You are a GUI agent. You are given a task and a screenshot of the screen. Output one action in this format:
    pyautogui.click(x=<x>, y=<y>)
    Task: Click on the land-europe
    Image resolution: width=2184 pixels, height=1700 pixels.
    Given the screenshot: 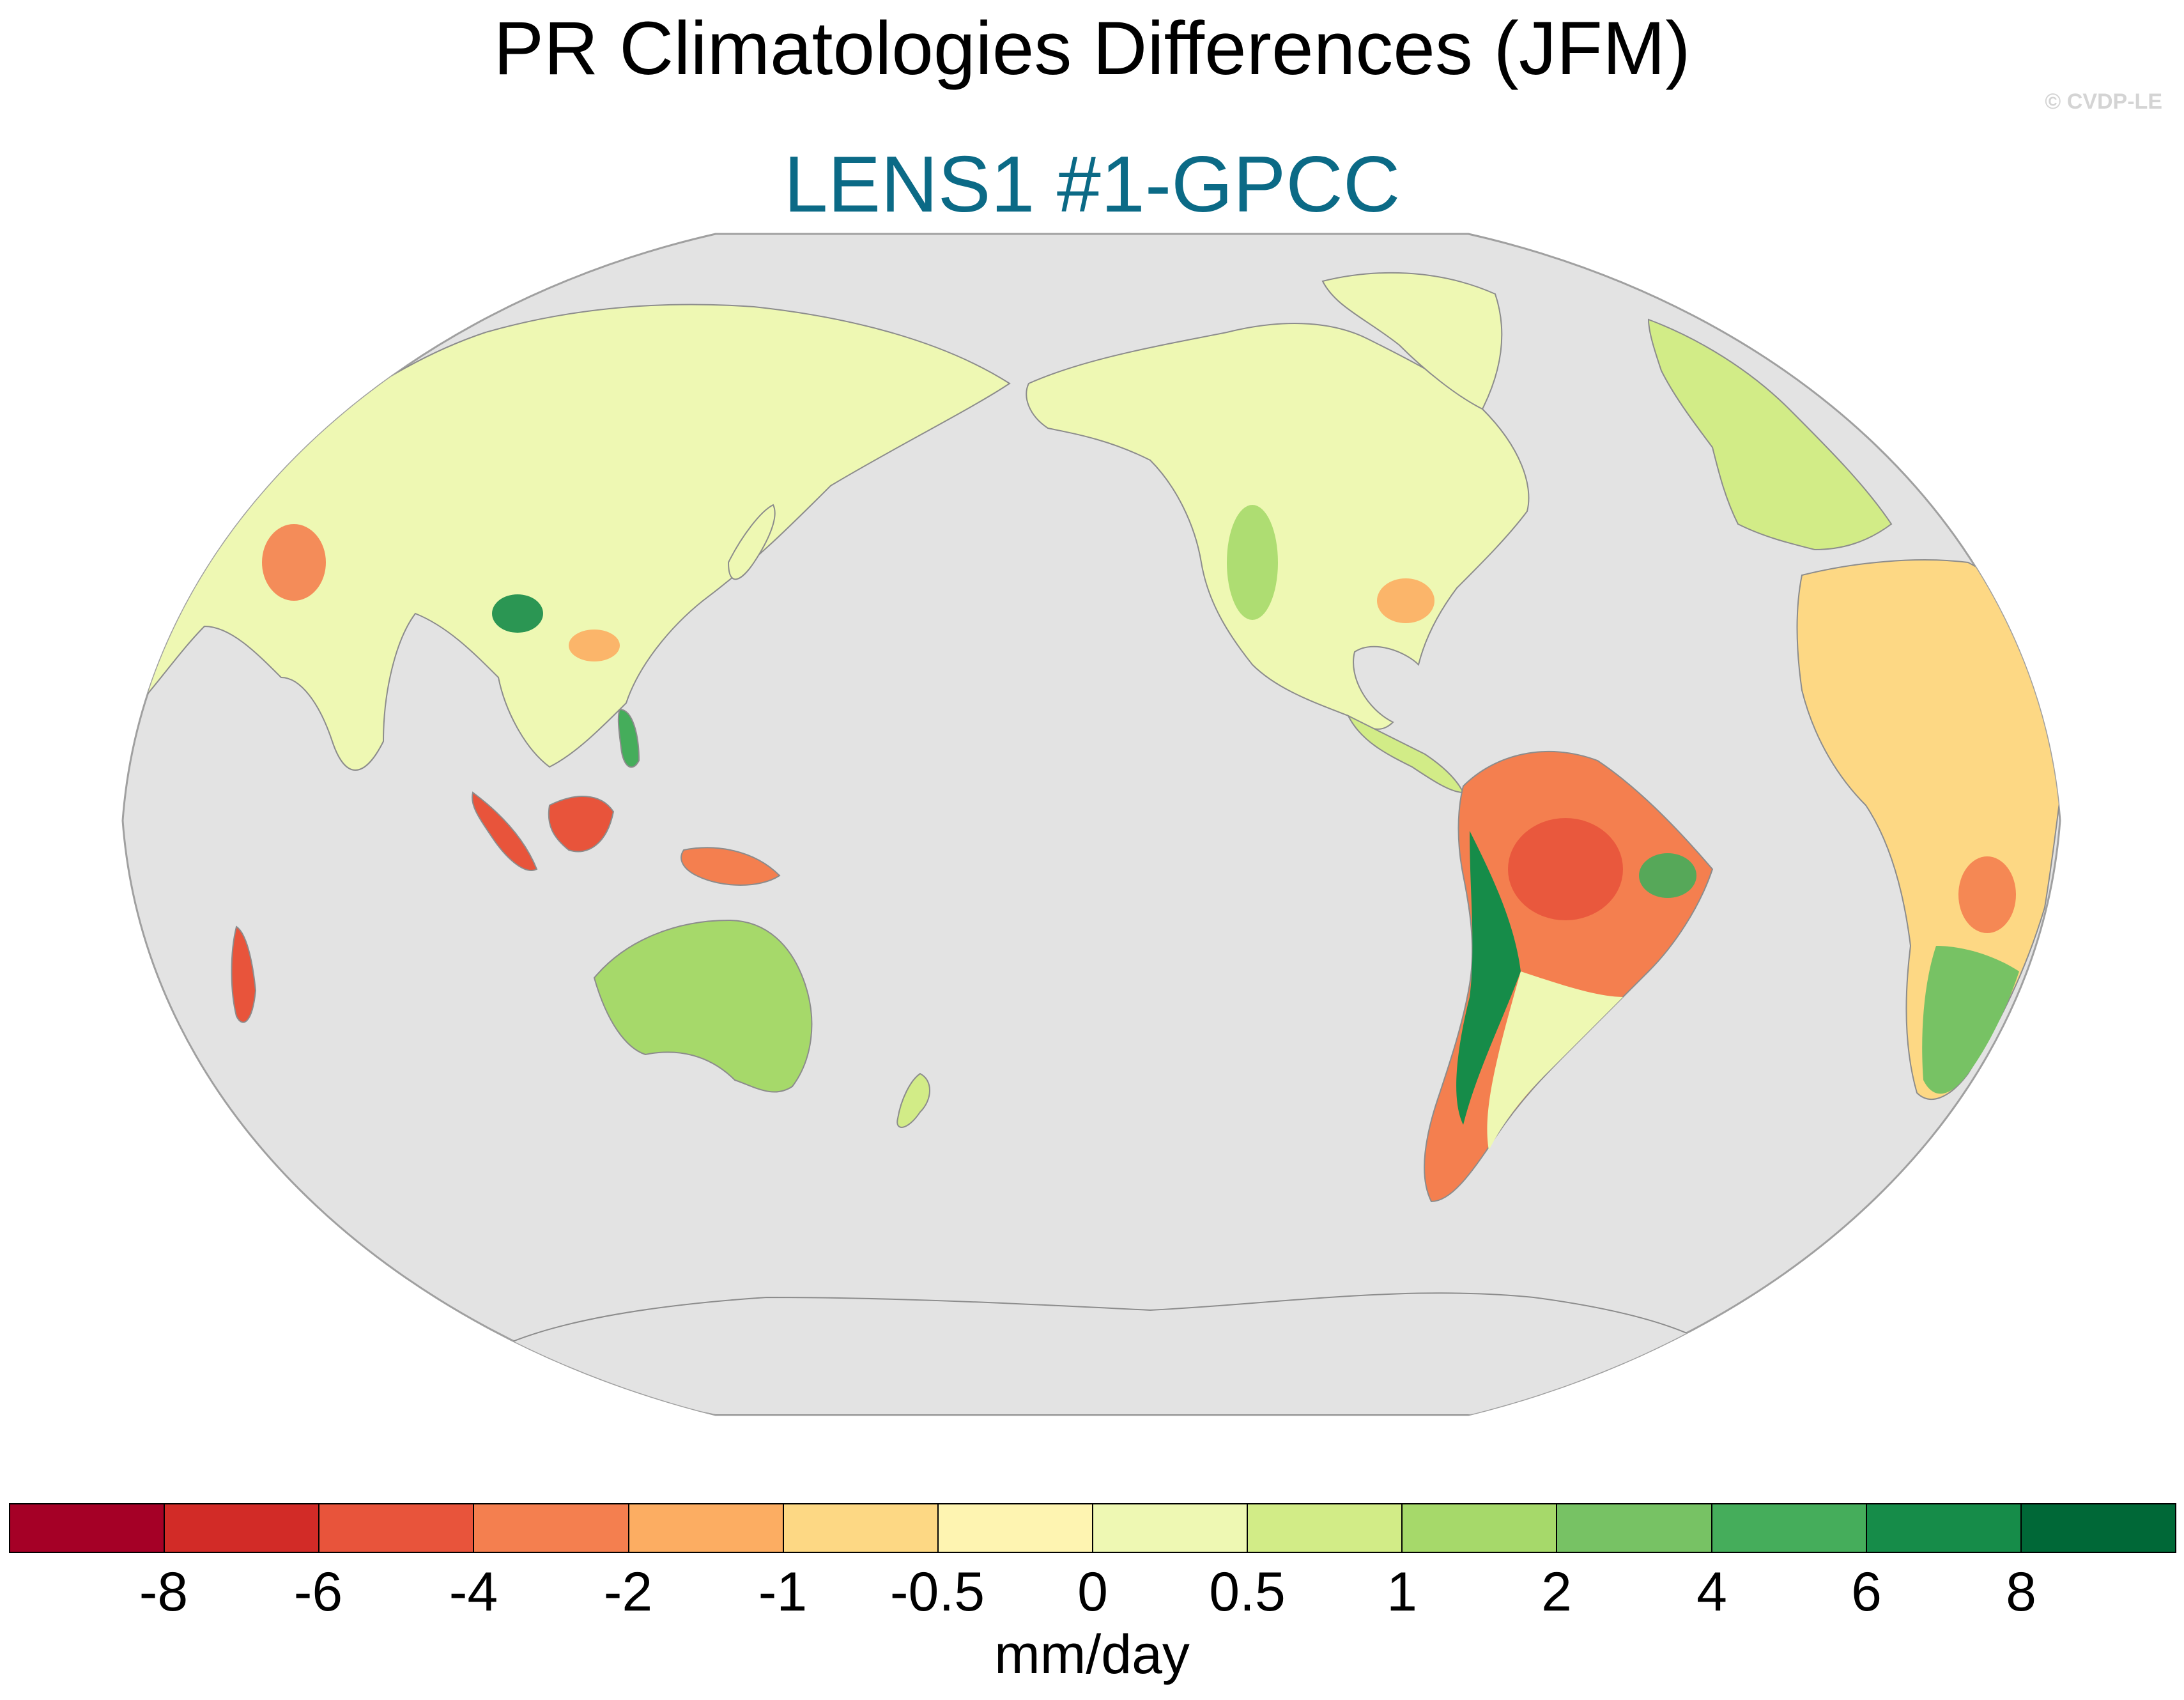 What is the action you would take?
    pyautogui.click(x=1770, y=434)
    